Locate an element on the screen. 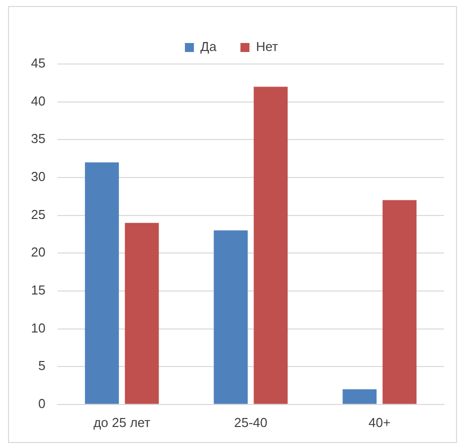  y-tick-label: 40 is located at coordinates (38, 100).